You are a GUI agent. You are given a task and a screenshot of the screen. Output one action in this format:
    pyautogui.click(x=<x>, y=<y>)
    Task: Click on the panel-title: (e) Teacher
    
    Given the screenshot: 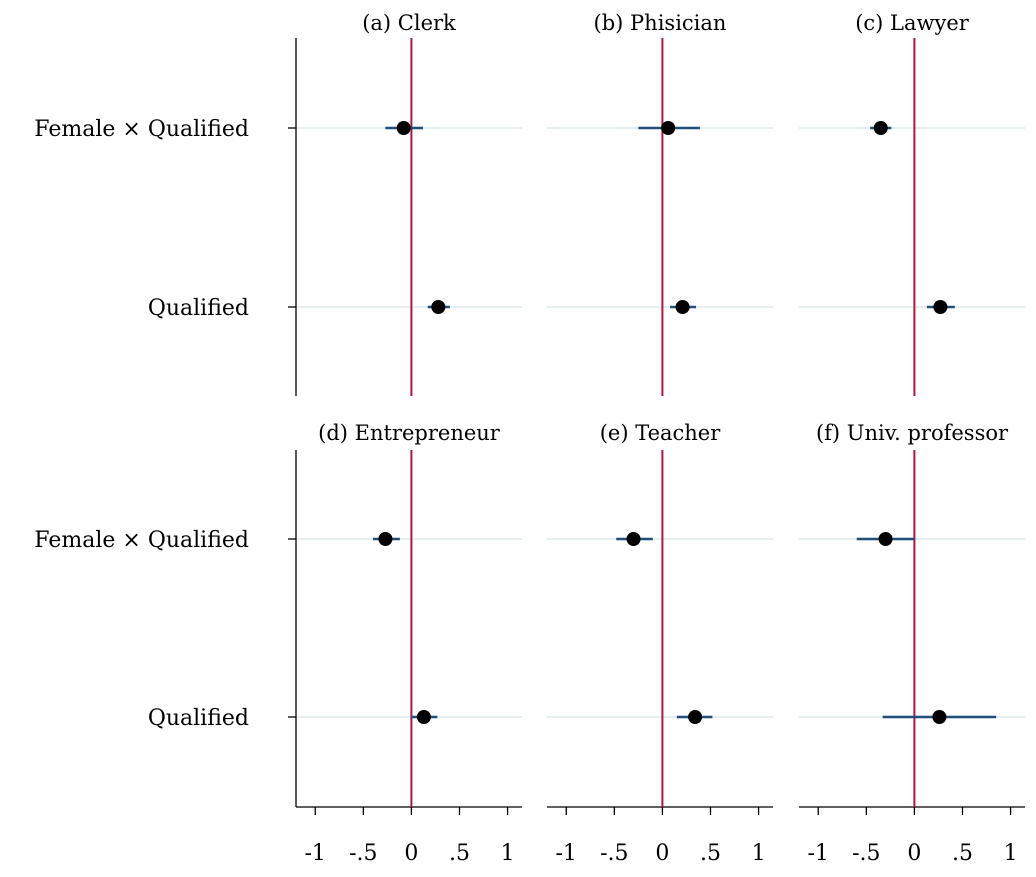 What is the action you would take?
    pyautogui.click(x=661, y=433)
    